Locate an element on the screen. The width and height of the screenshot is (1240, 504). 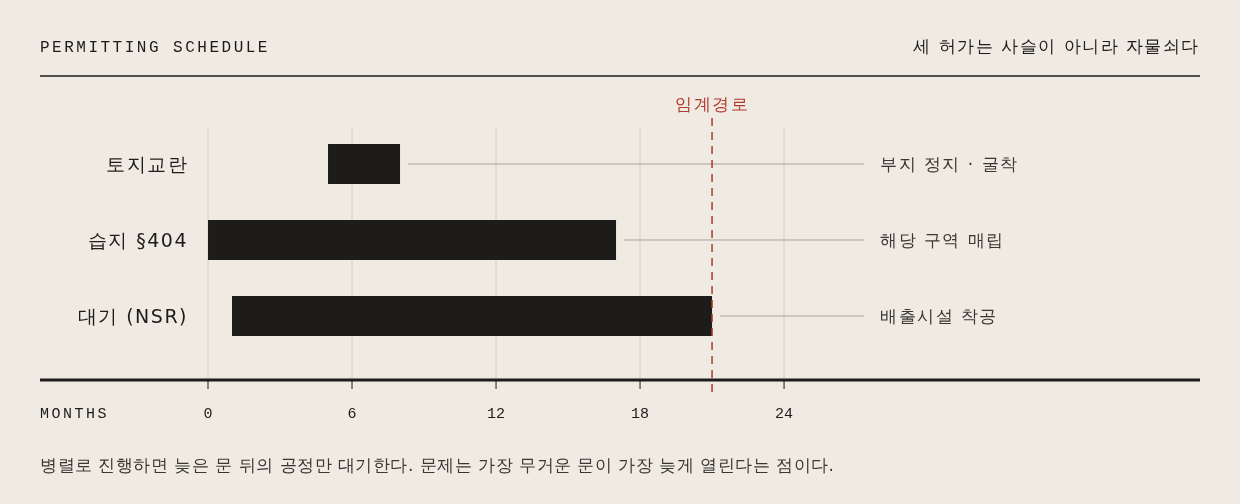
annotation: 배출시설 착공 is located at coordinates (939, 316).